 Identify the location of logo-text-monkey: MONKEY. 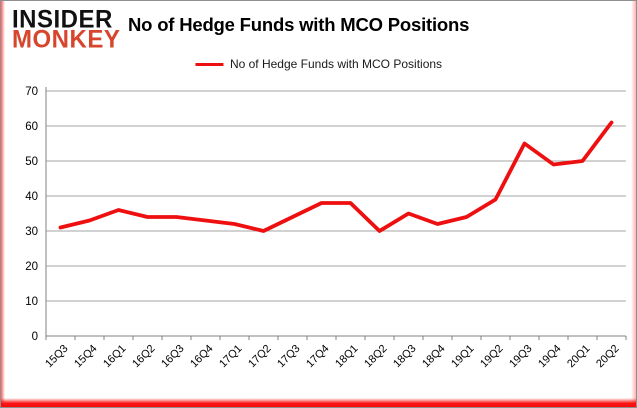
(66, 40).